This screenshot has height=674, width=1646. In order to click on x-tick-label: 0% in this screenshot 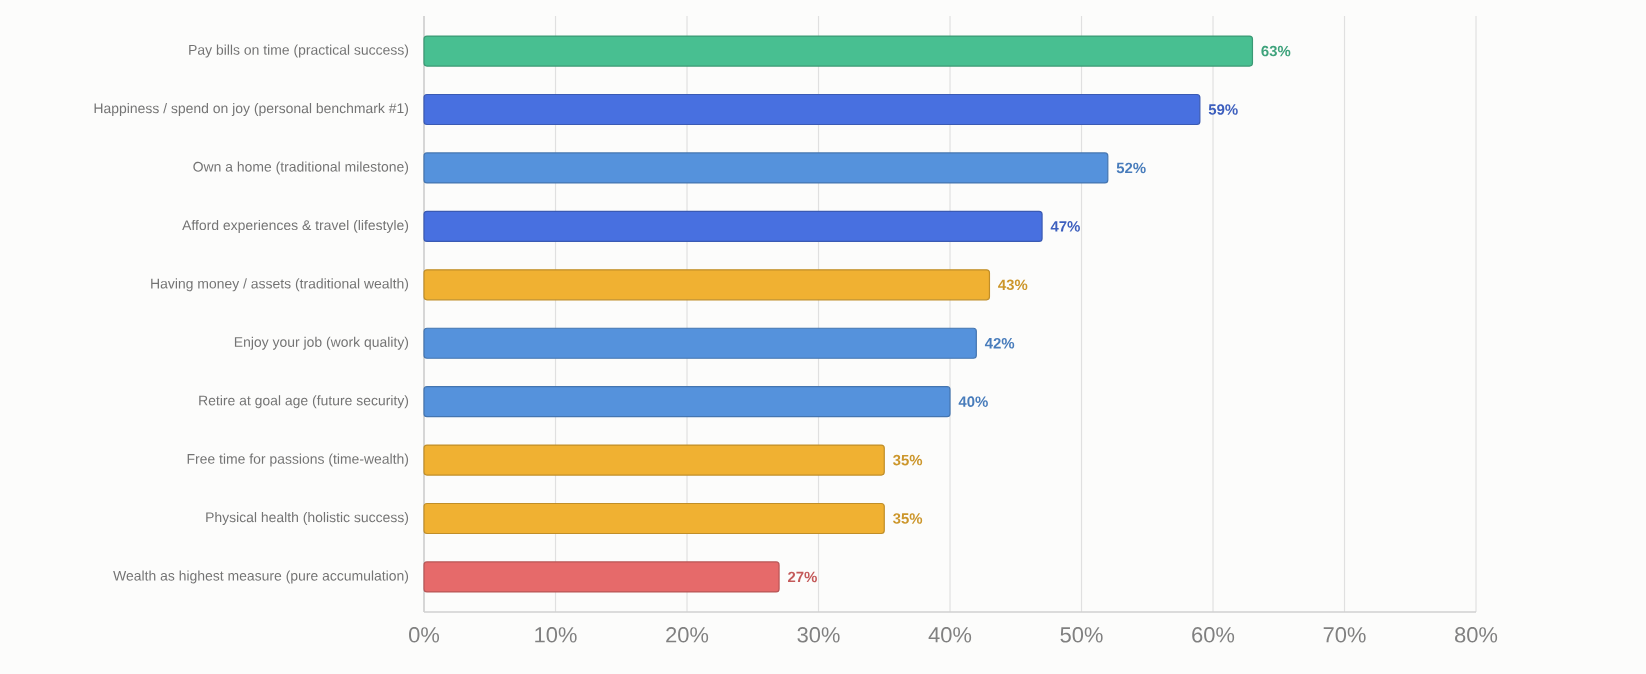, I will do `click(424, 635)`.